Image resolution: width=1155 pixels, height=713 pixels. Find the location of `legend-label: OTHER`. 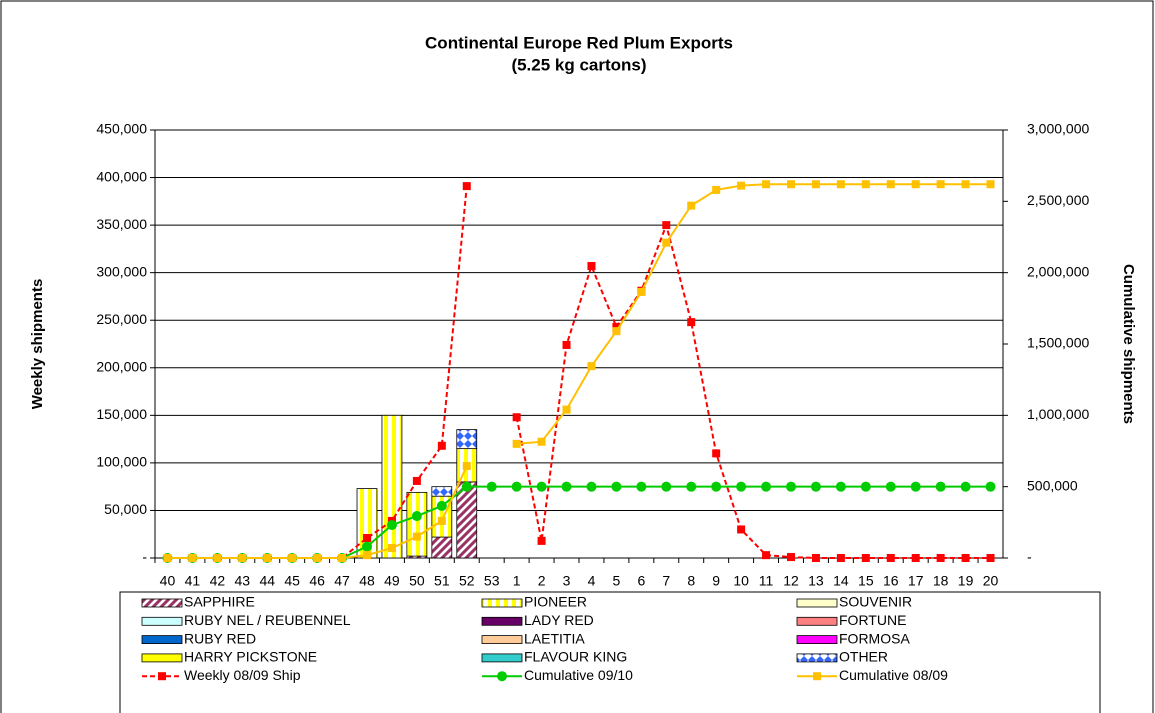

legend-label: OTHER is located at coordinates (863, 657).